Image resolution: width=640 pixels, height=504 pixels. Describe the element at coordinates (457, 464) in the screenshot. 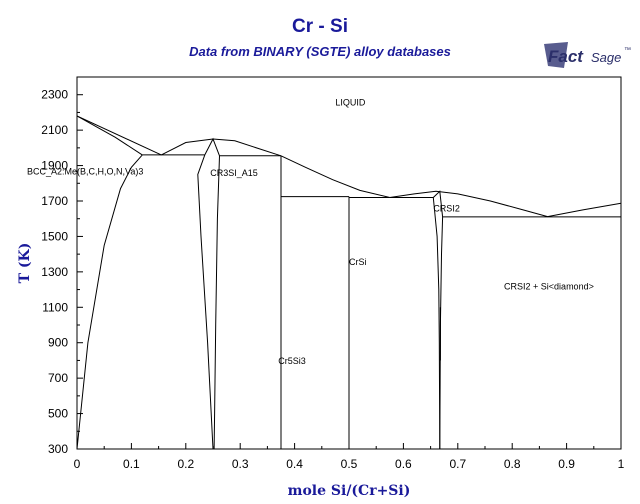

I see `x-tick-label: 0.7` at that location.